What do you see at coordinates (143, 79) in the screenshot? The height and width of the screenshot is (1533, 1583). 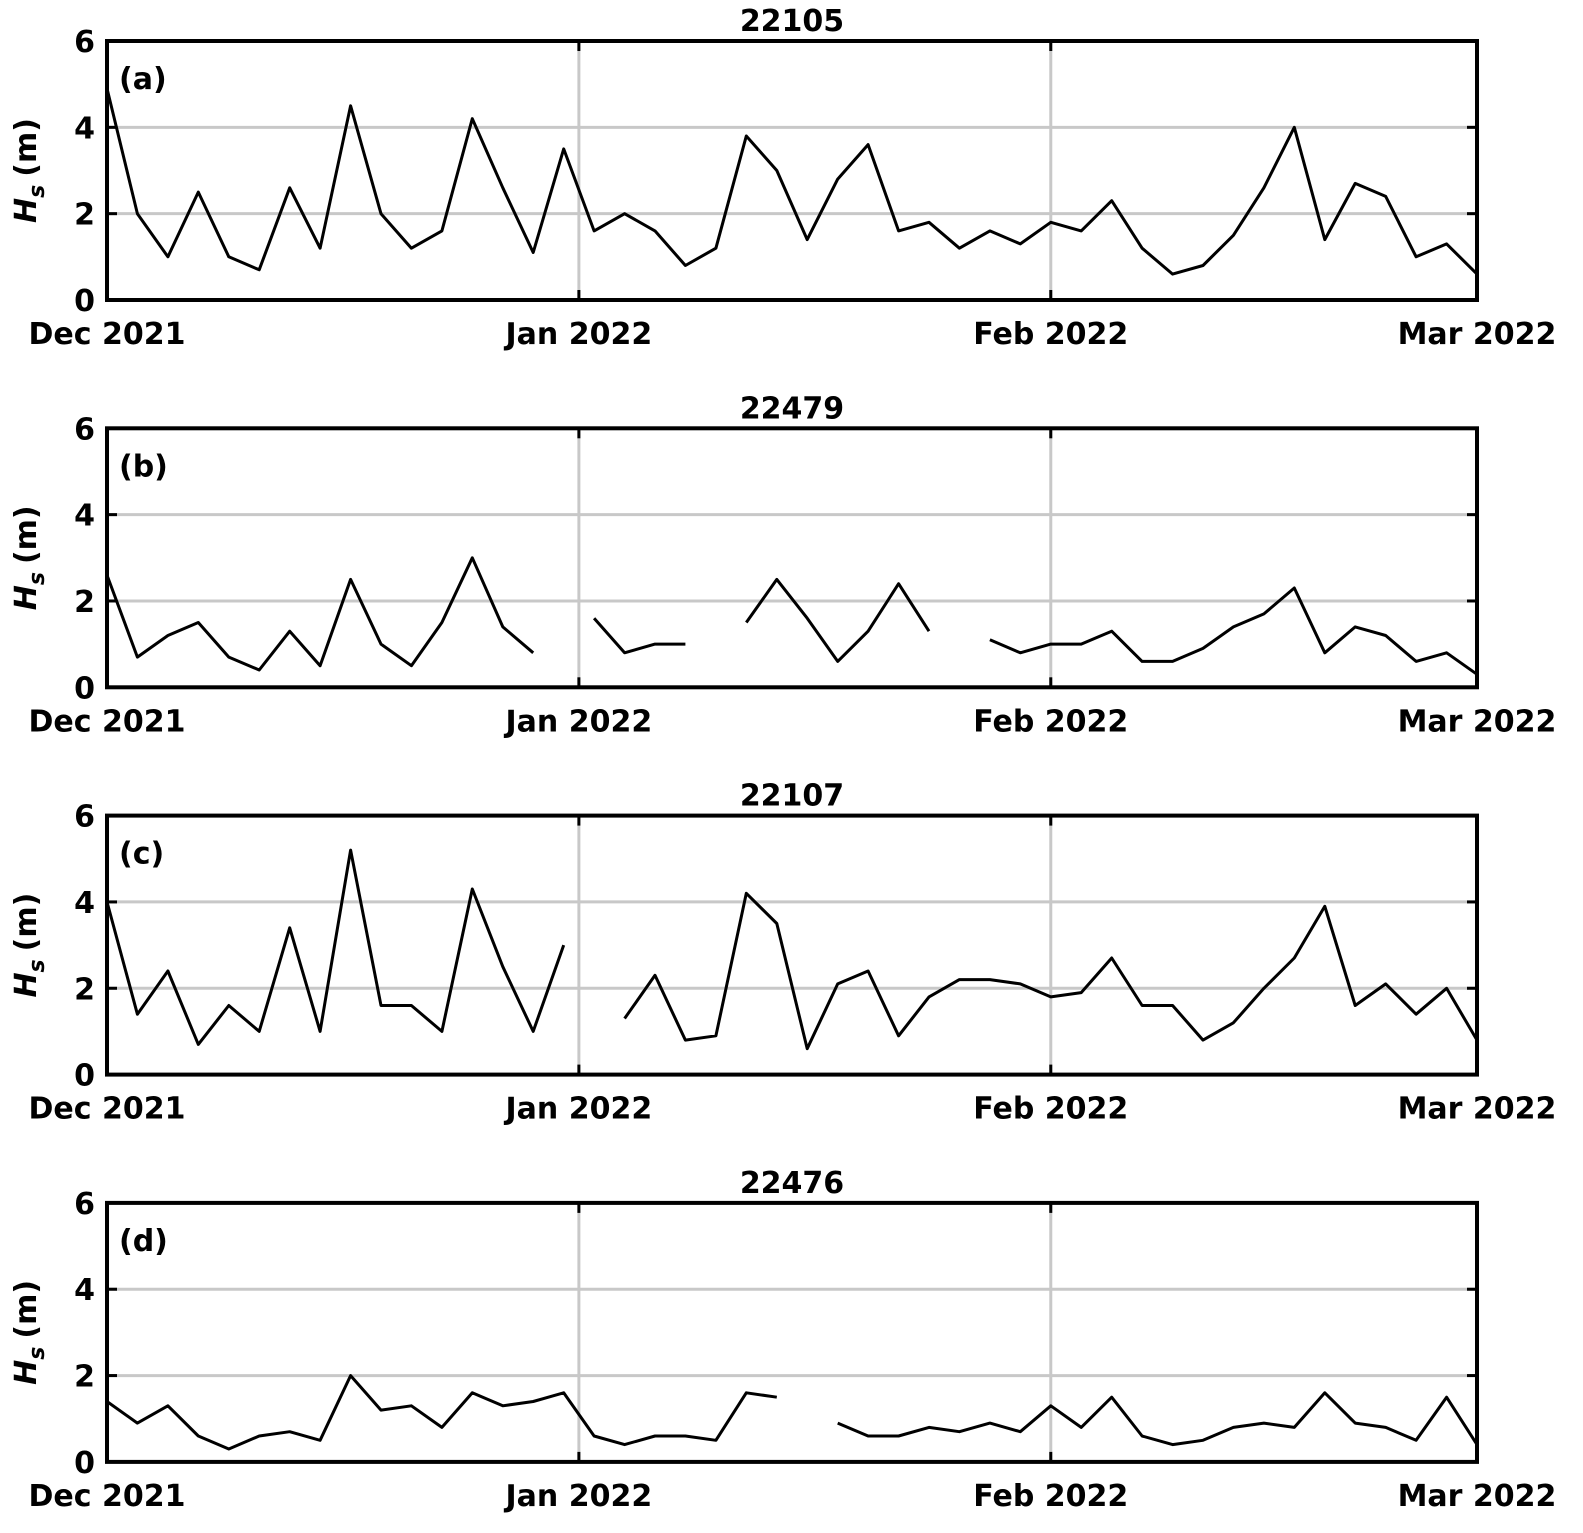 I see `panel-label: (a)` at bounding box center [143, 79].